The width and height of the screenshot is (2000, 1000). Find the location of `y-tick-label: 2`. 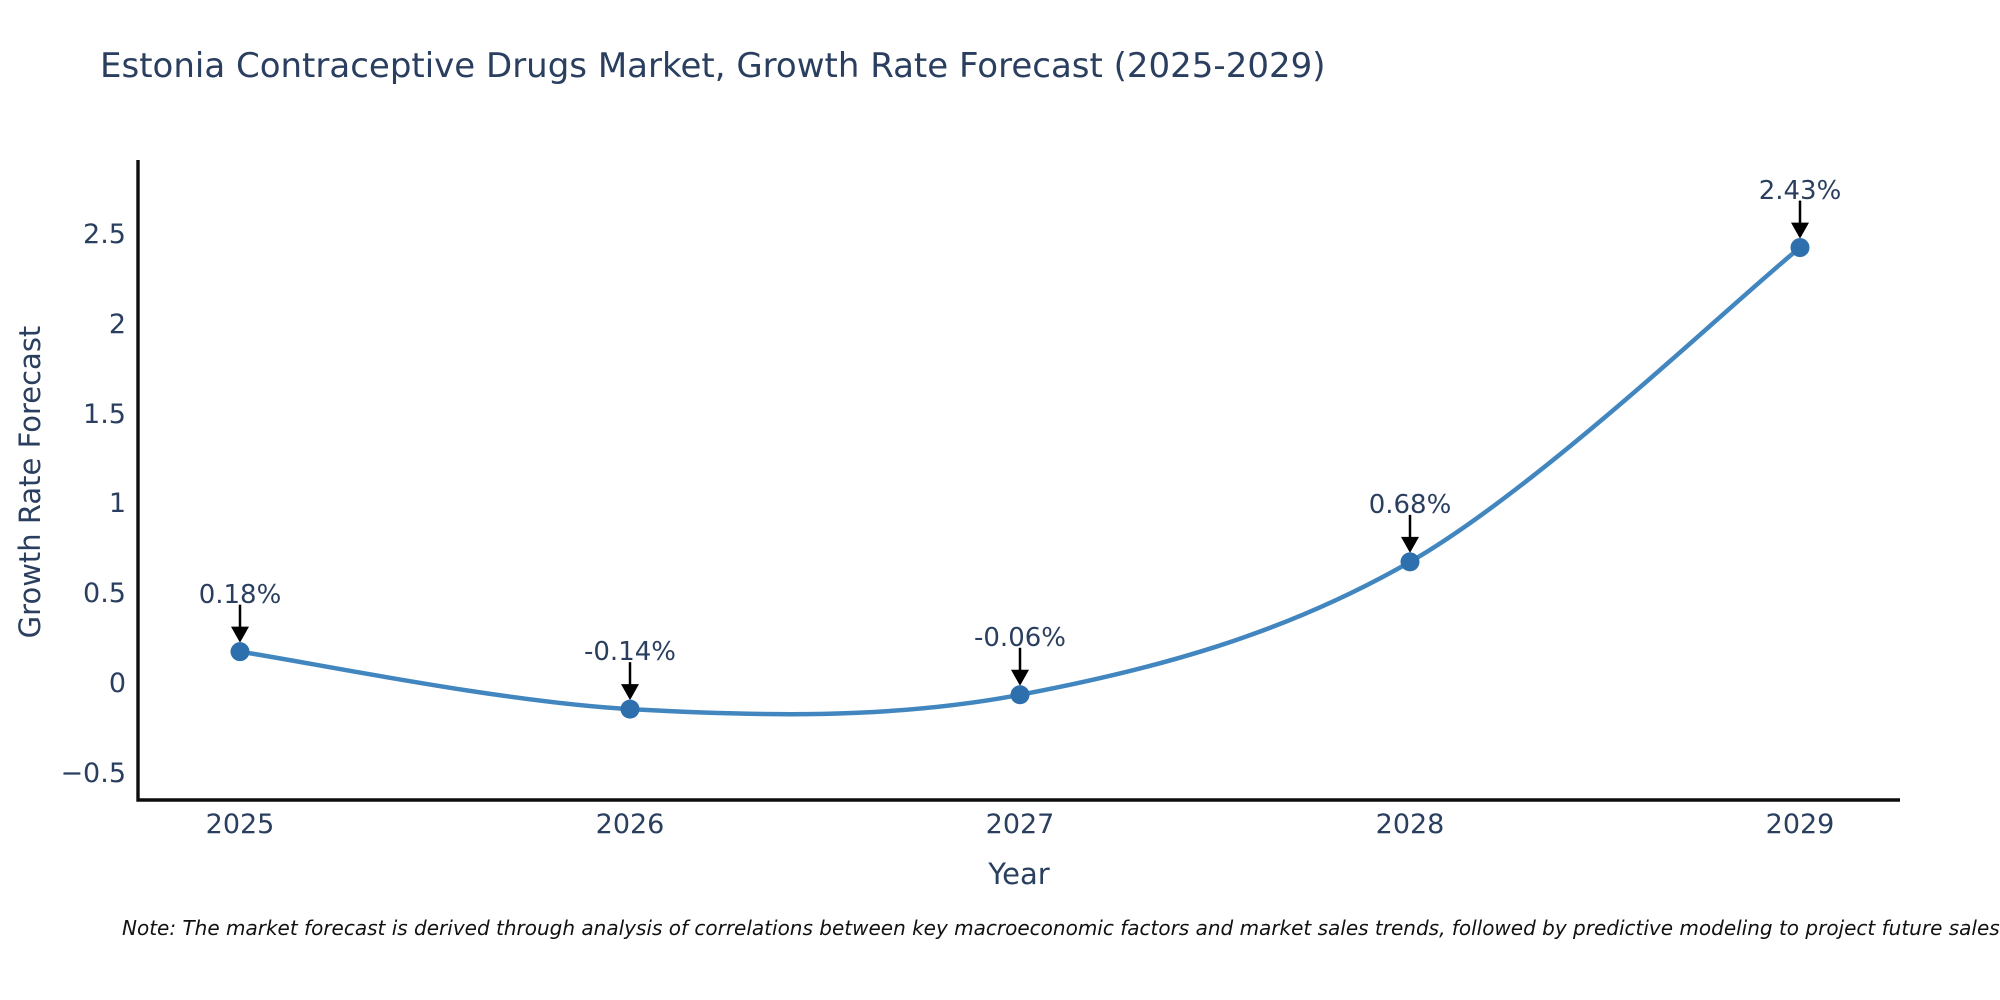

y-tick-label: 2 is located at coordinates (117, 324).